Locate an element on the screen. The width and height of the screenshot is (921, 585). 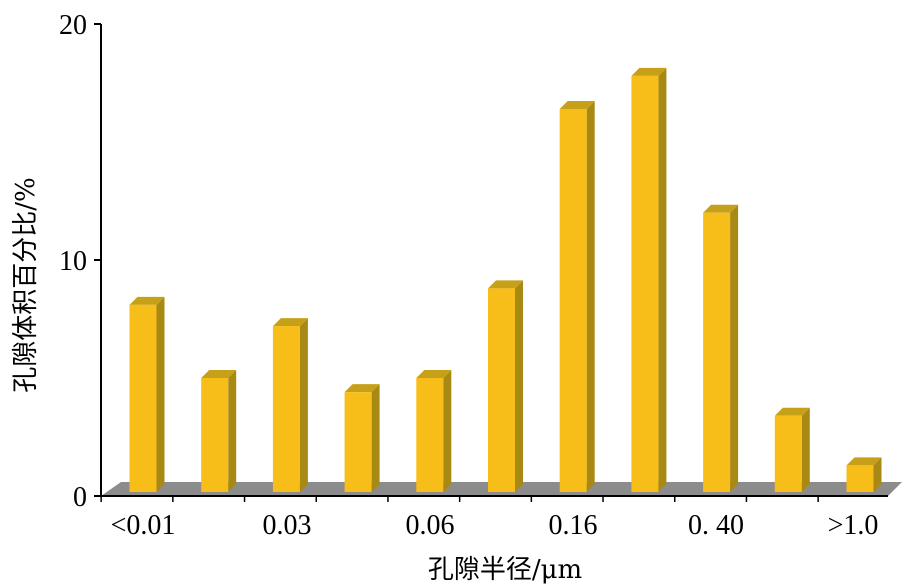
x-tick-label: >1.0 is located at coordinates (853, 525).